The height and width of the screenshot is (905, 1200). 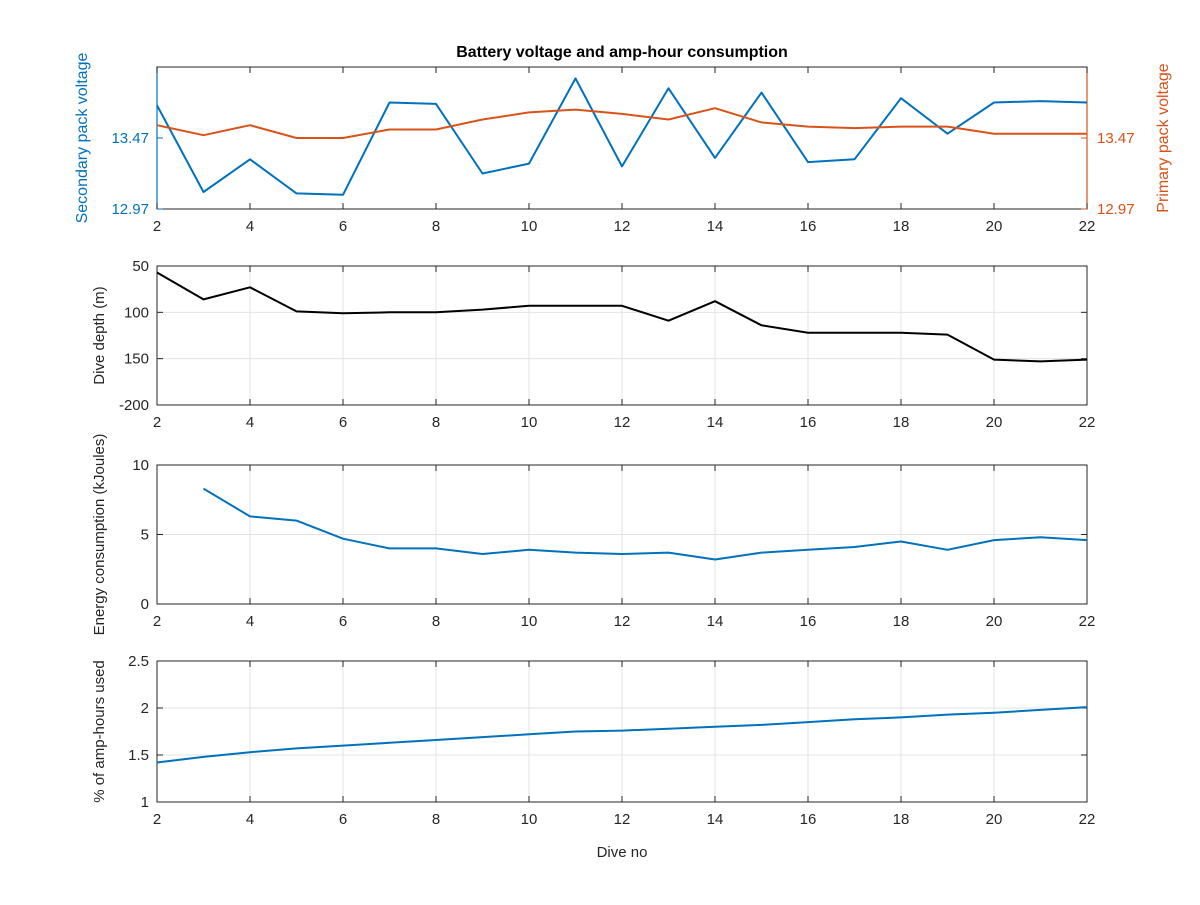 What do you see at coordinates (808, 226) in the screenshot?
I see `x-tick-label-1: 16` at bounding box center [808, 226].